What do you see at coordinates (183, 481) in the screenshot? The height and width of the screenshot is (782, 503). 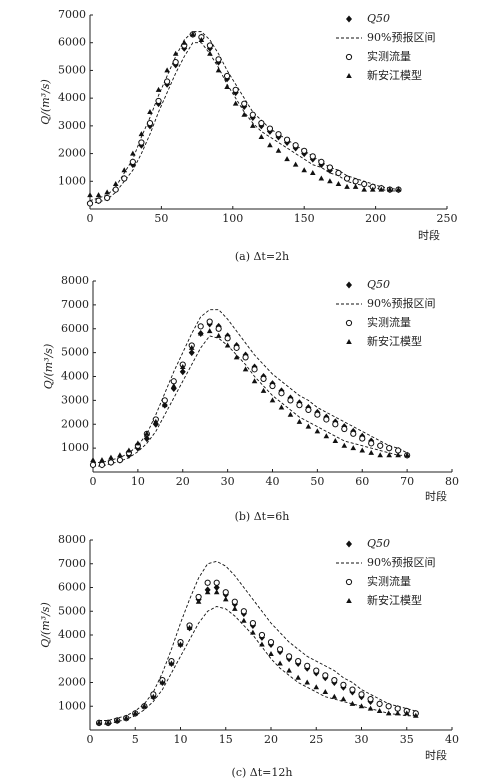 I see `x-tick-label: 20` at bounding box center [183, 481].